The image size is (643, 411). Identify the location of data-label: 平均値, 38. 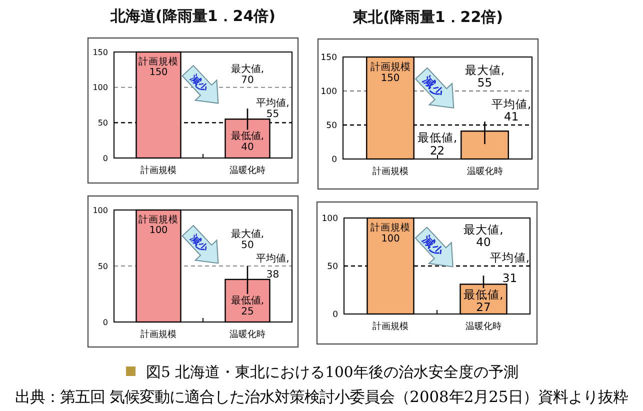
(273, 266).